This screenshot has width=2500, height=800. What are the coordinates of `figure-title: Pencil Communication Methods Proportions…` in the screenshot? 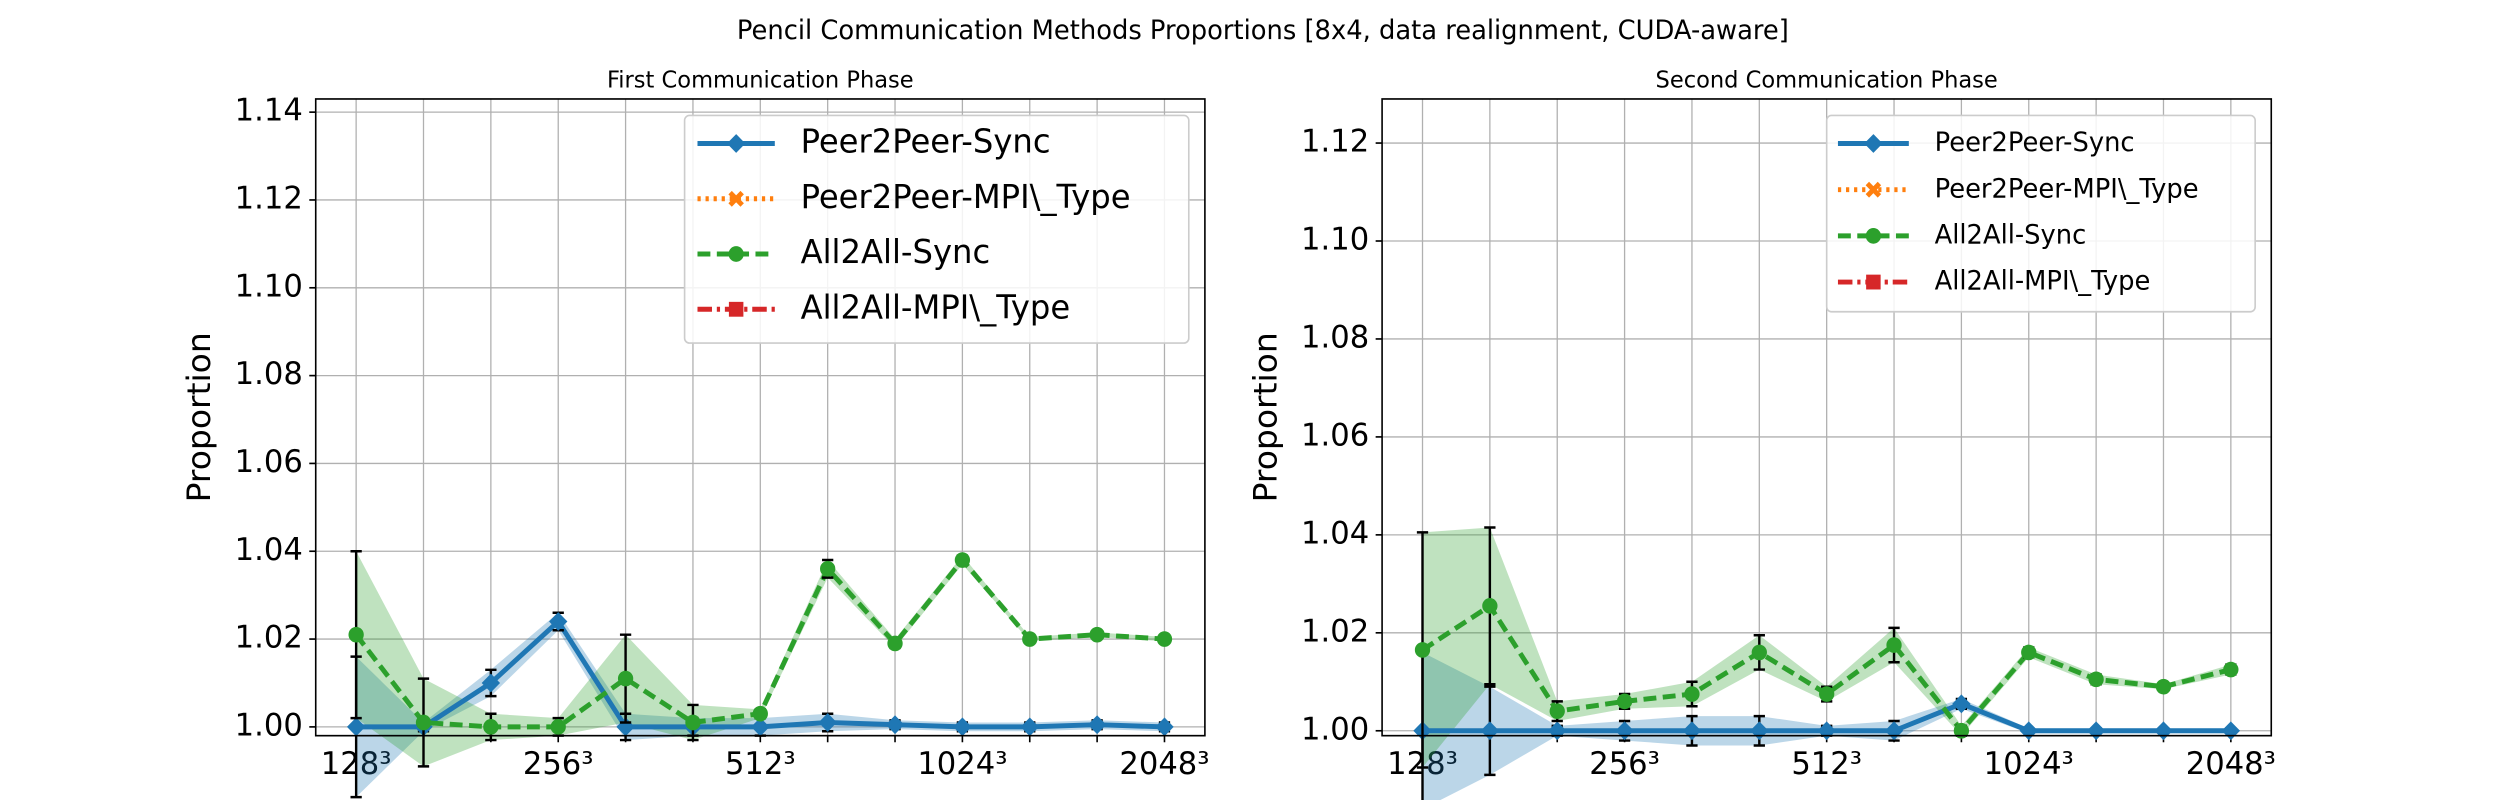 It's located at (1263, 31).